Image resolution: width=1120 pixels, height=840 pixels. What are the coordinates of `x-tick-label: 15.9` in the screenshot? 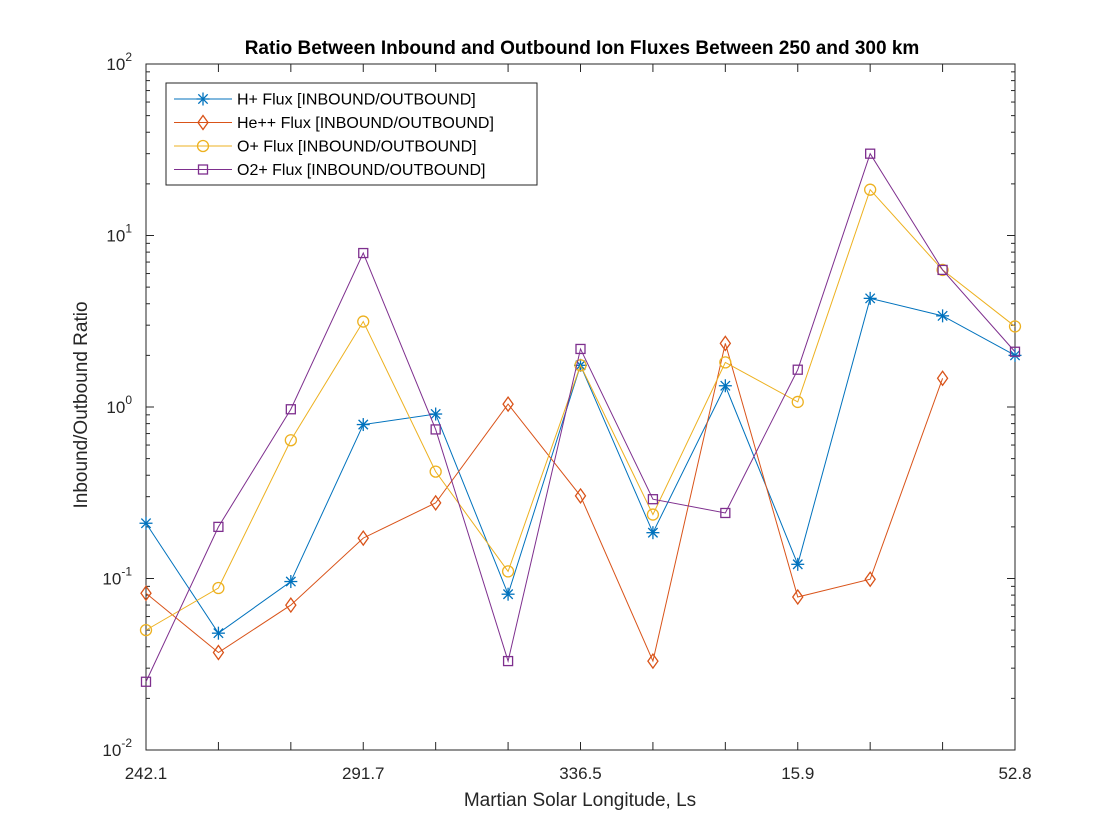 It's located at (797, 773).